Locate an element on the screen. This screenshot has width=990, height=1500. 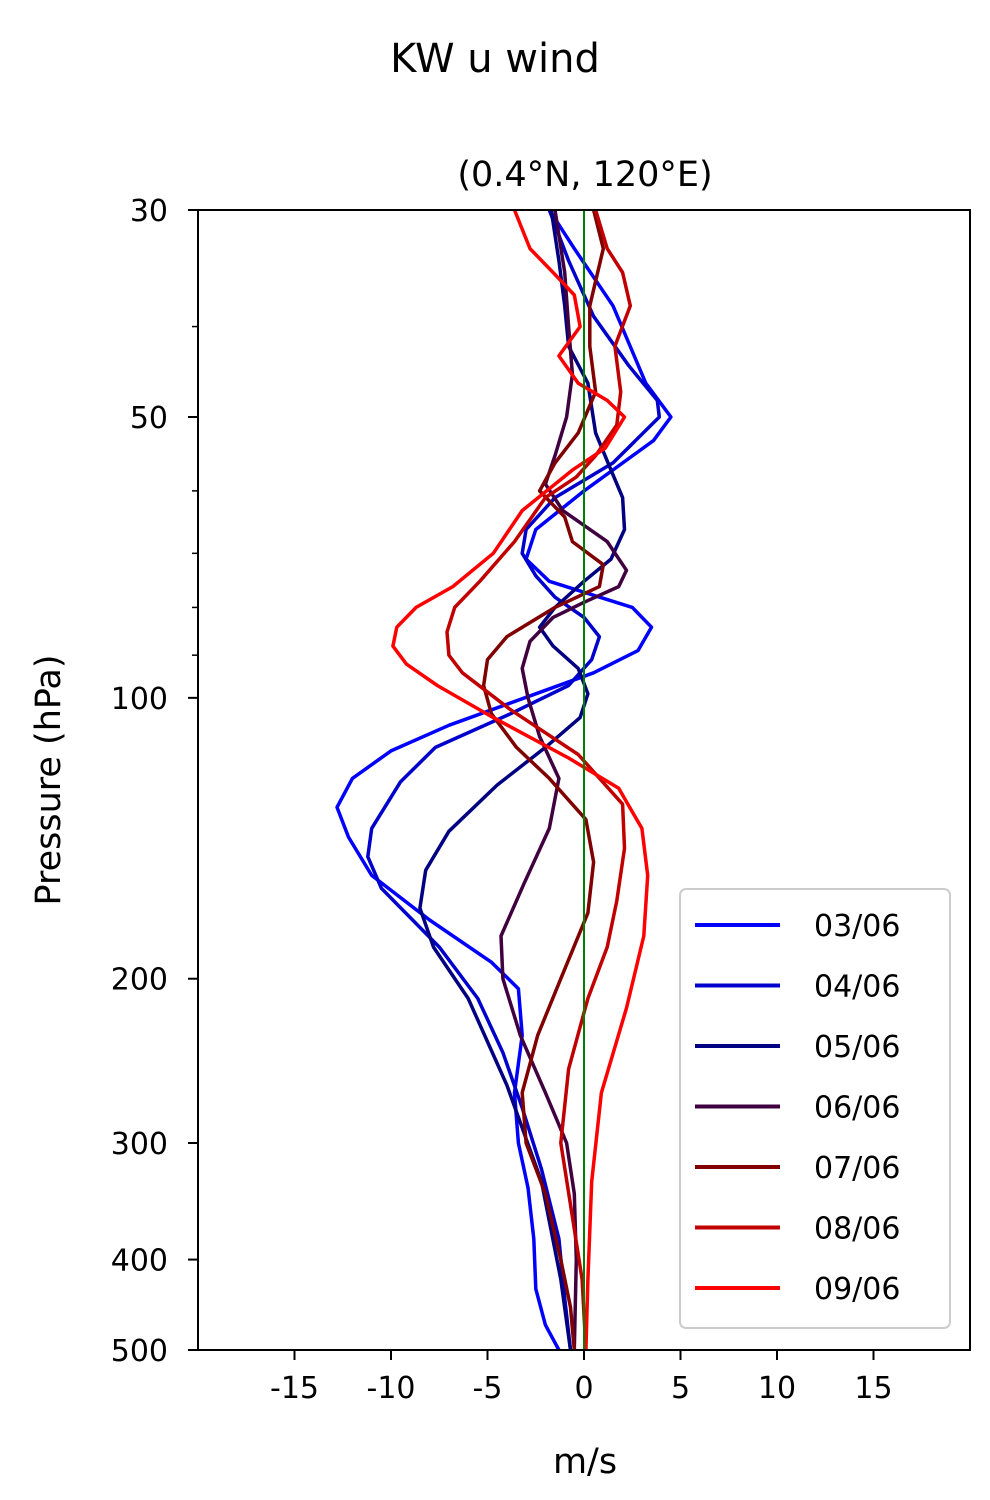
legend-label-5: 07/06 is located at coordinates (857, 1168).